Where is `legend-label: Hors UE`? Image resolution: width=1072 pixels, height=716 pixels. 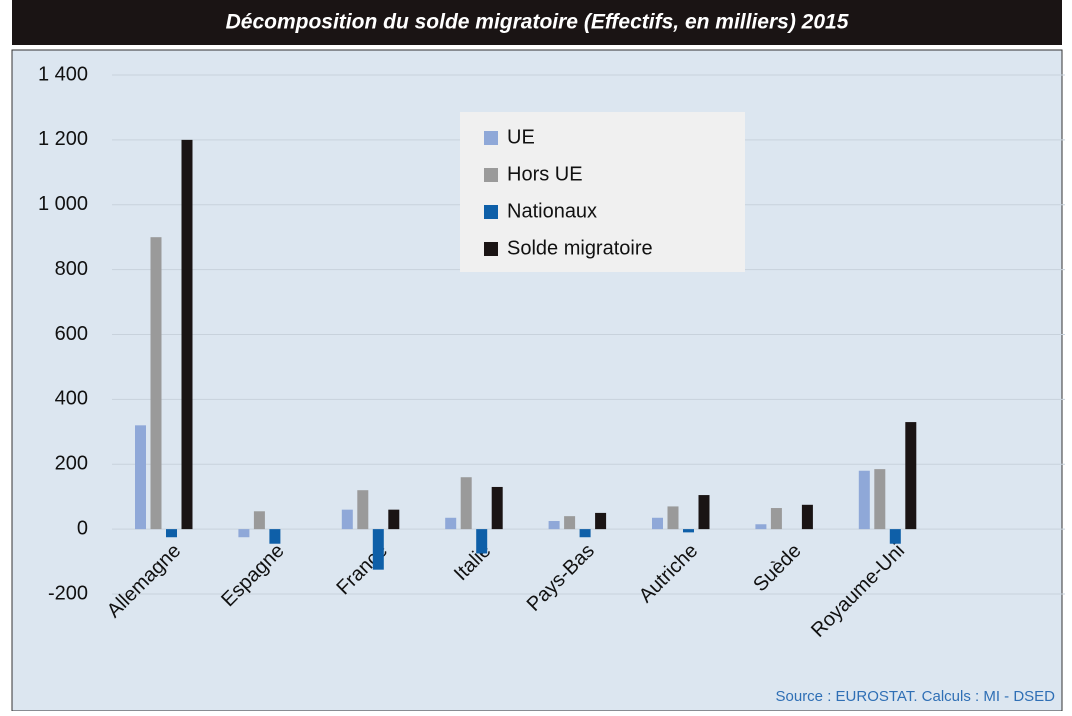
legend-label: Hors UE is located at coordinates (545, 174).